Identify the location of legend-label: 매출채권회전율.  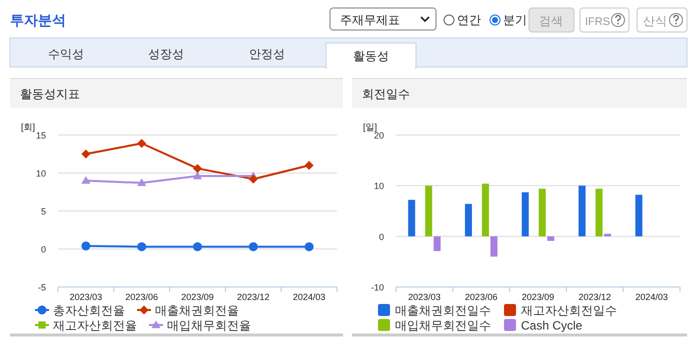
(197, 311).